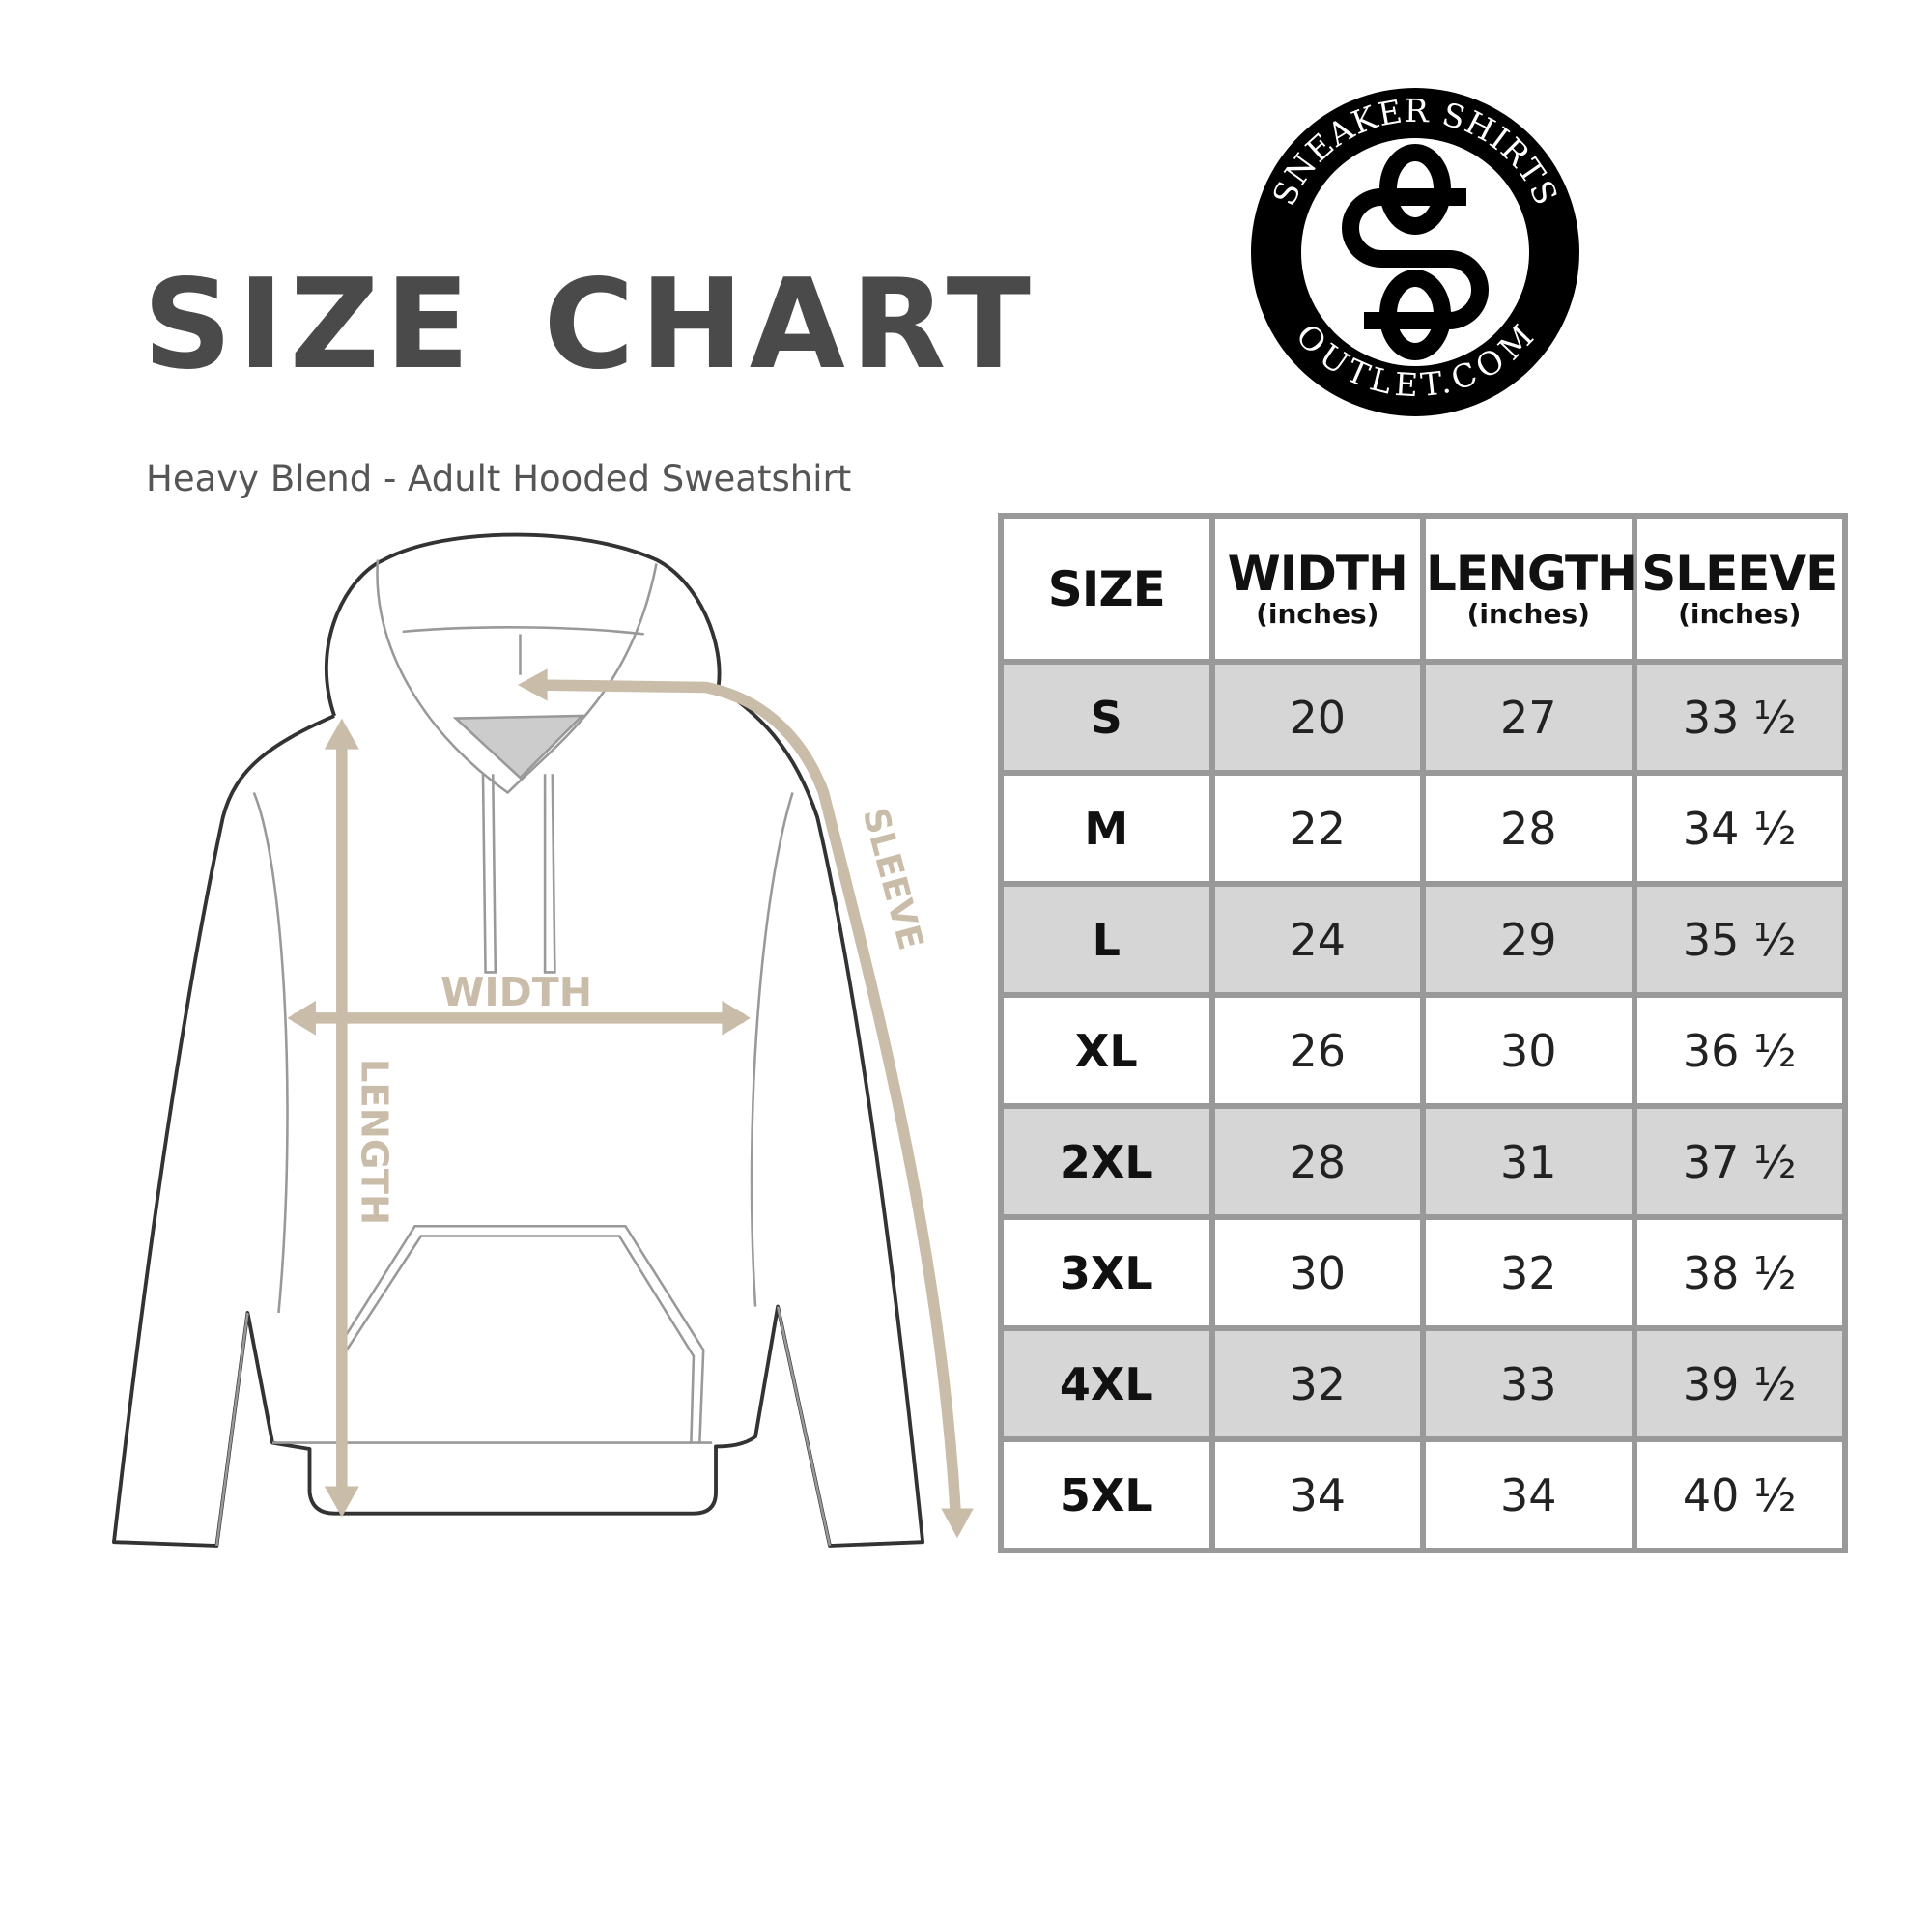  I want to click on column-header-length: LENGTH (inches), so click(1528, 589).